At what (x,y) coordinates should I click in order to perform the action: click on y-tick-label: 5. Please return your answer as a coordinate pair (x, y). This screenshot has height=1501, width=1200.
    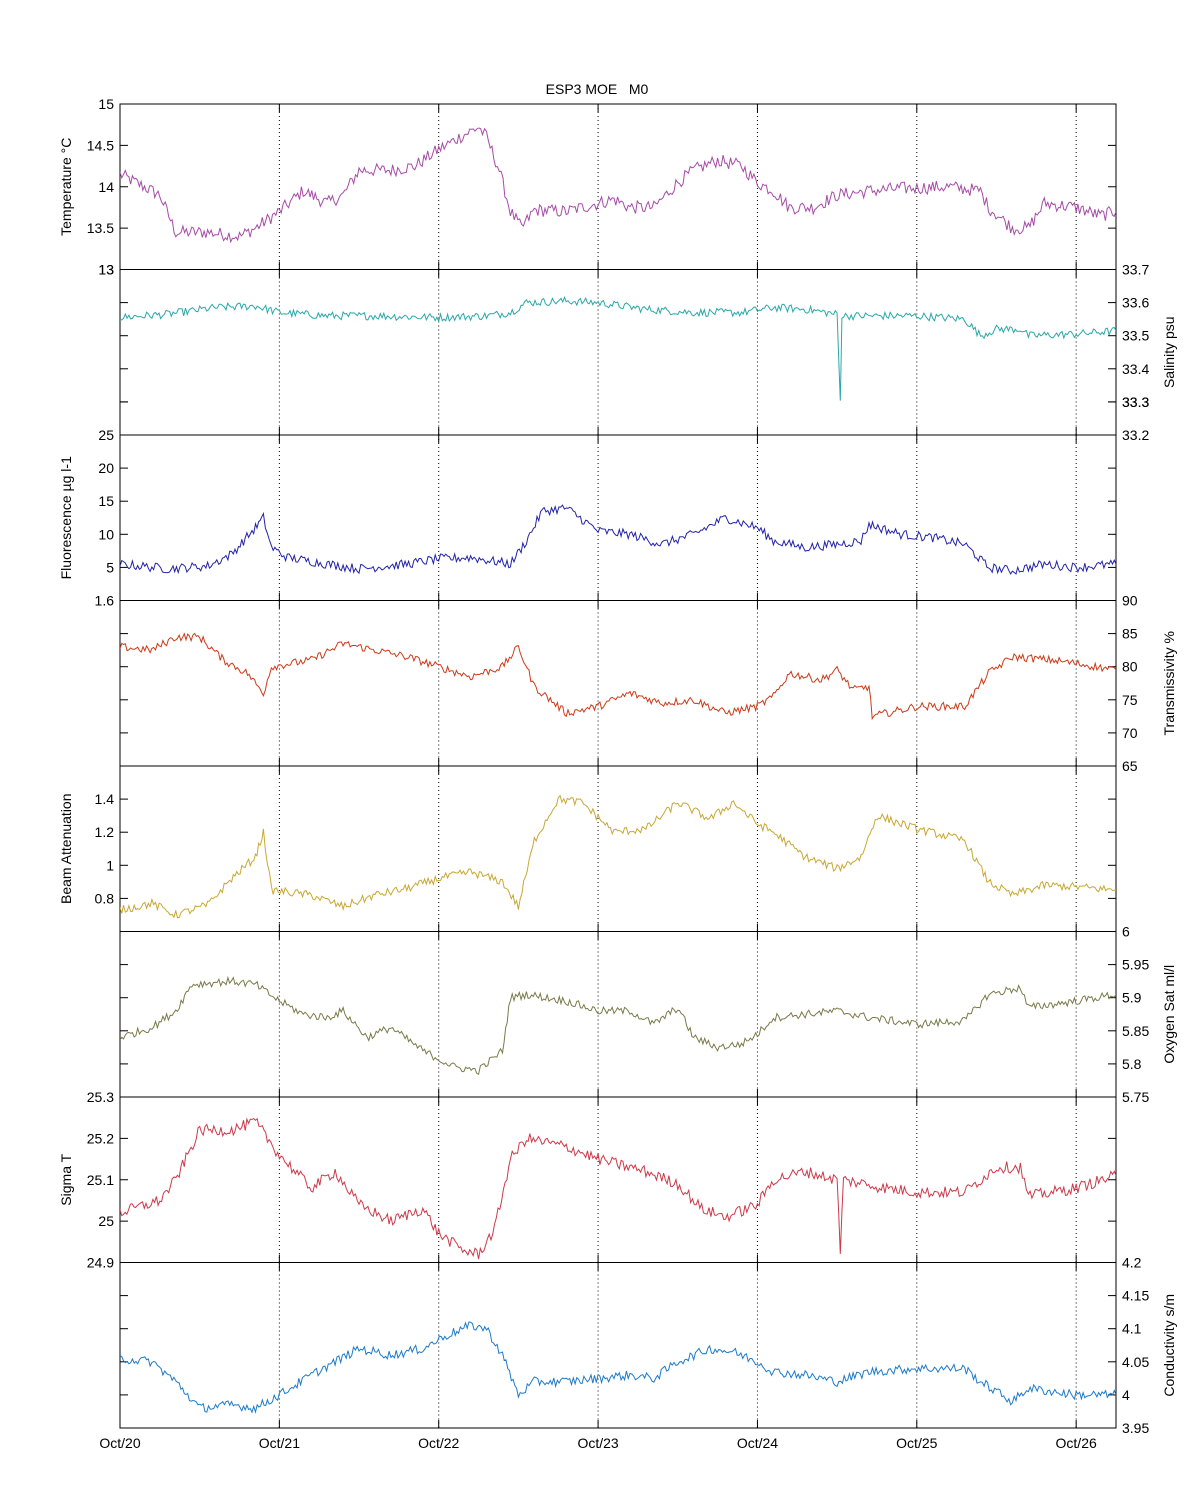
    Looking at the image, I should click on (110, 567).